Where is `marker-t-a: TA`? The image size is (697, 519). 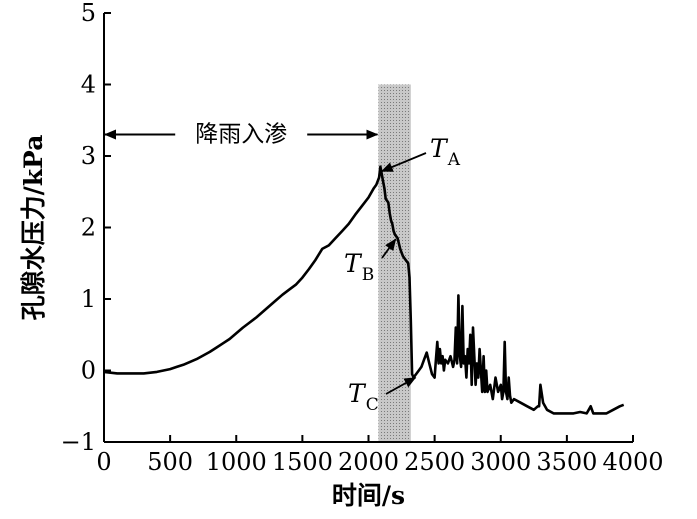
marker-t-a: TA is located at coordinates (420, 153).